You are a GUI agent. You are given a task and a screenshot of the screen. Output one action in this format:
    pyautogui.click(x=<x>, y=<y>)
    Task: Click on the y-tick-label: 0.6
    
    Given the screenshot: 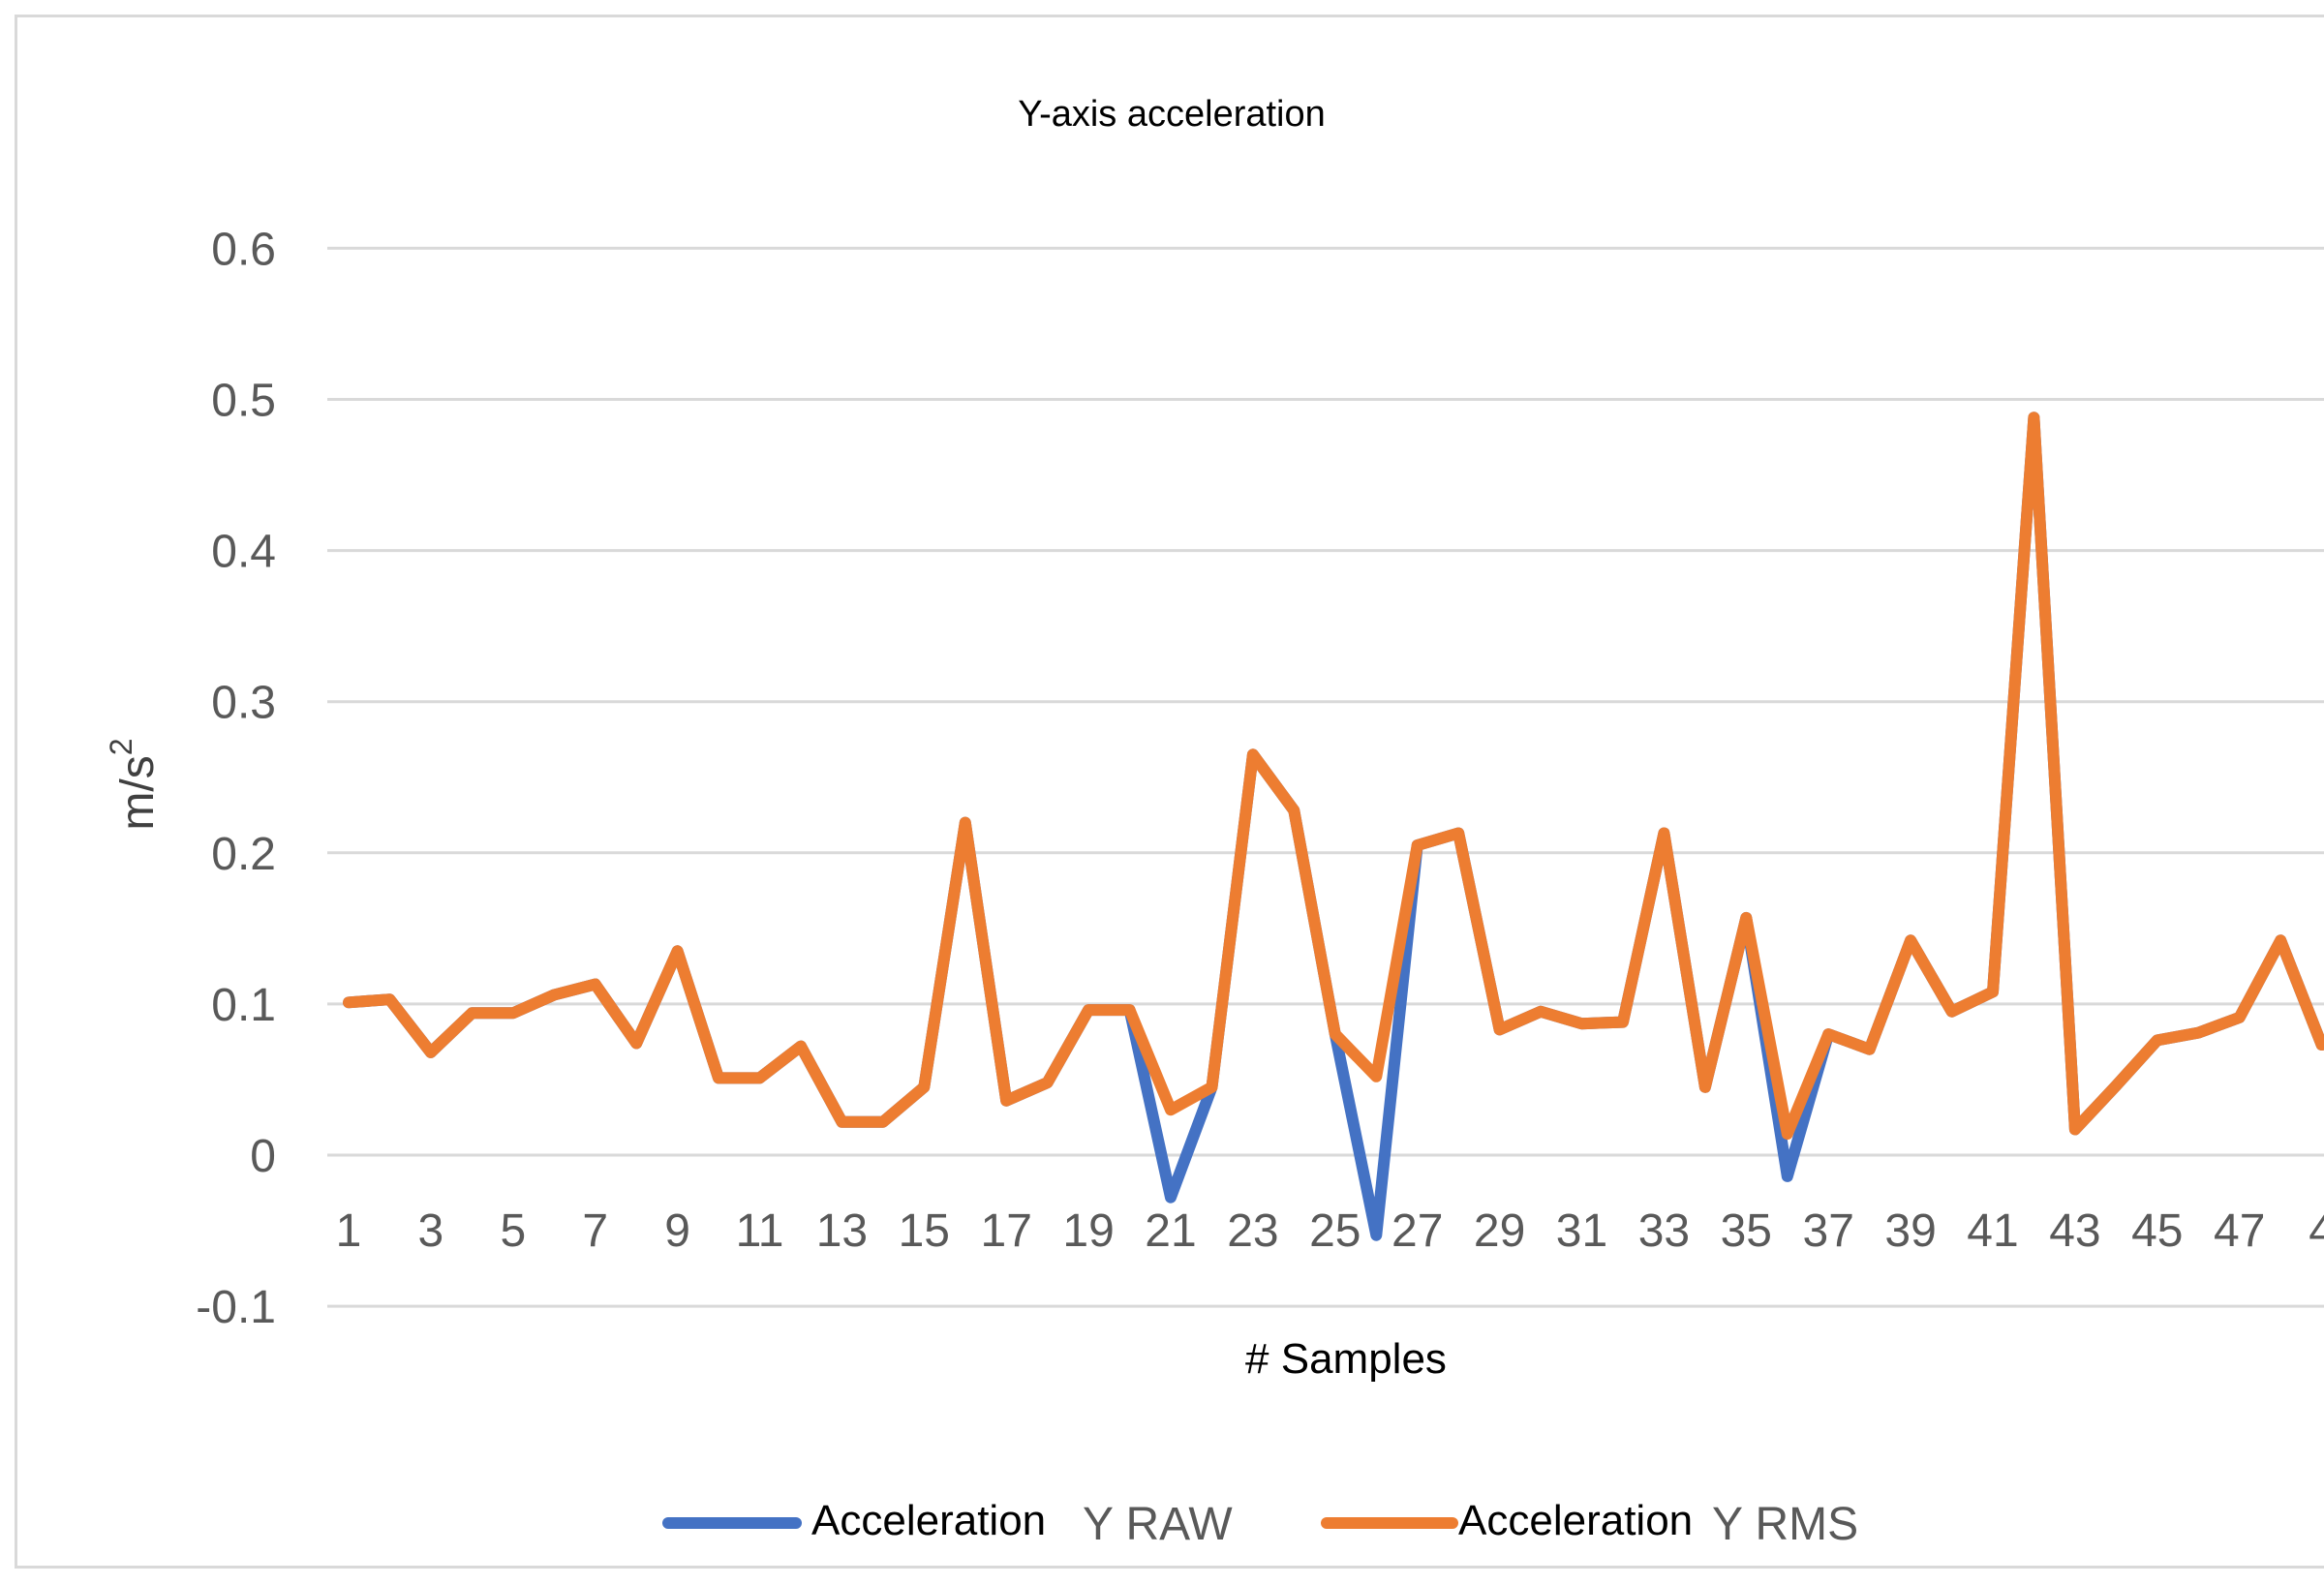 What is the action you would take?
    pyautogui.click(x=244, y=249)
    